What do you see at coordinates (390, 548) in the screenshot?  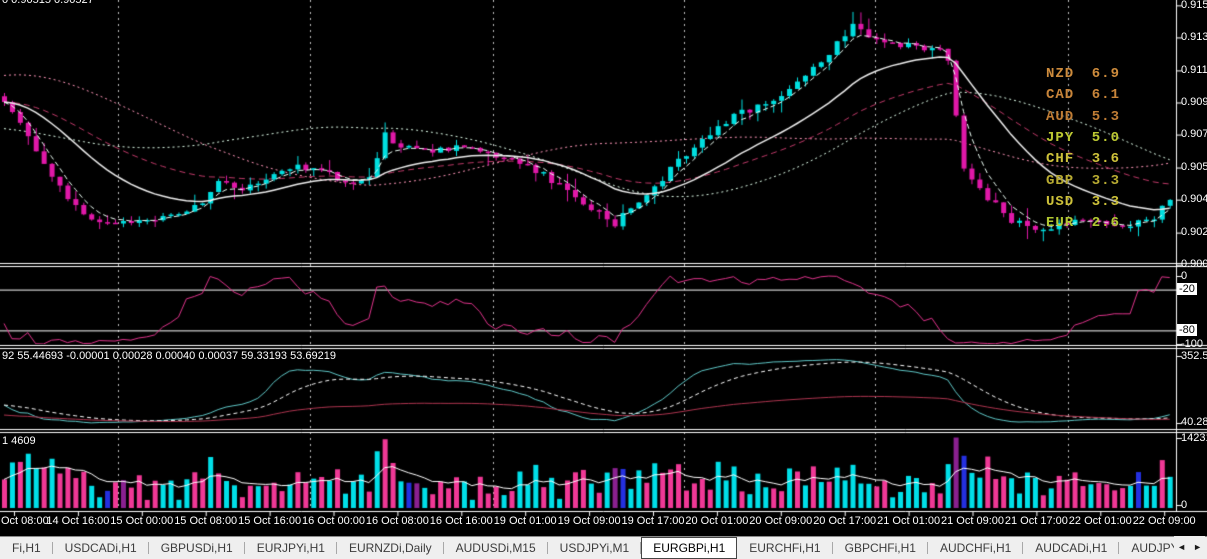 I see `chart-tab-eurnzdi-daily: EURNZDi,Daily` at bounding box center [390, 548].